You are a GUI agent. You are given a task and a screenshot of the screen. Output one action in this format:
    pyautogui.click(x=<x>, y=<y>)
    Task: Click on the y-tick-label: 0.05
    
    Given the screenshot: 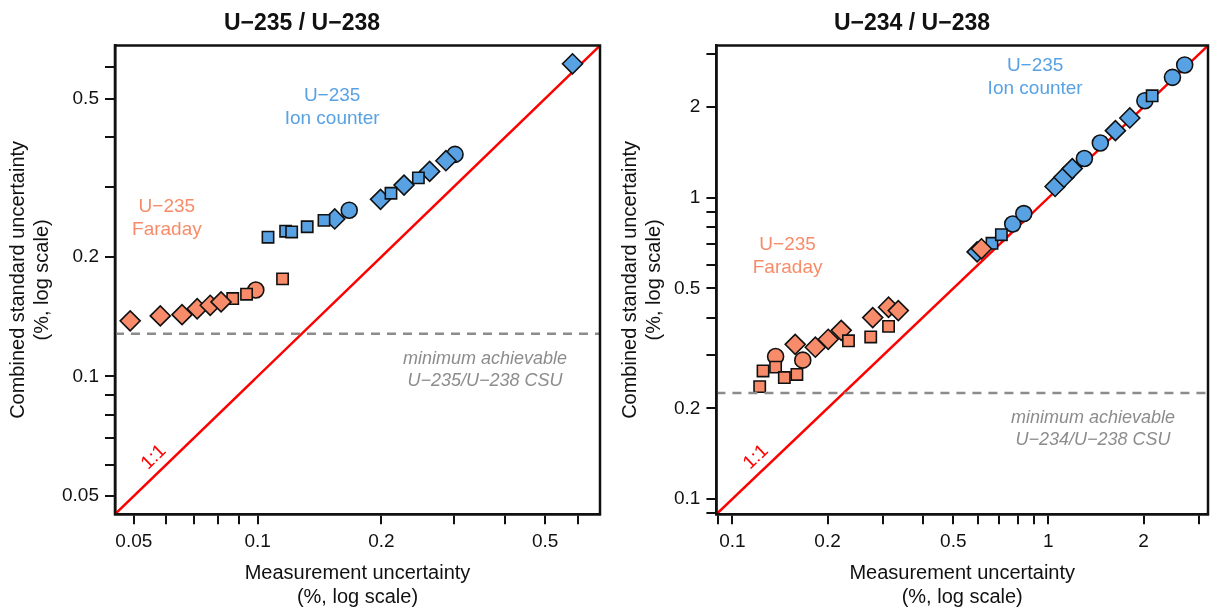 What is the action you would take?
    pyautogui.click(x=80, y=495)
    